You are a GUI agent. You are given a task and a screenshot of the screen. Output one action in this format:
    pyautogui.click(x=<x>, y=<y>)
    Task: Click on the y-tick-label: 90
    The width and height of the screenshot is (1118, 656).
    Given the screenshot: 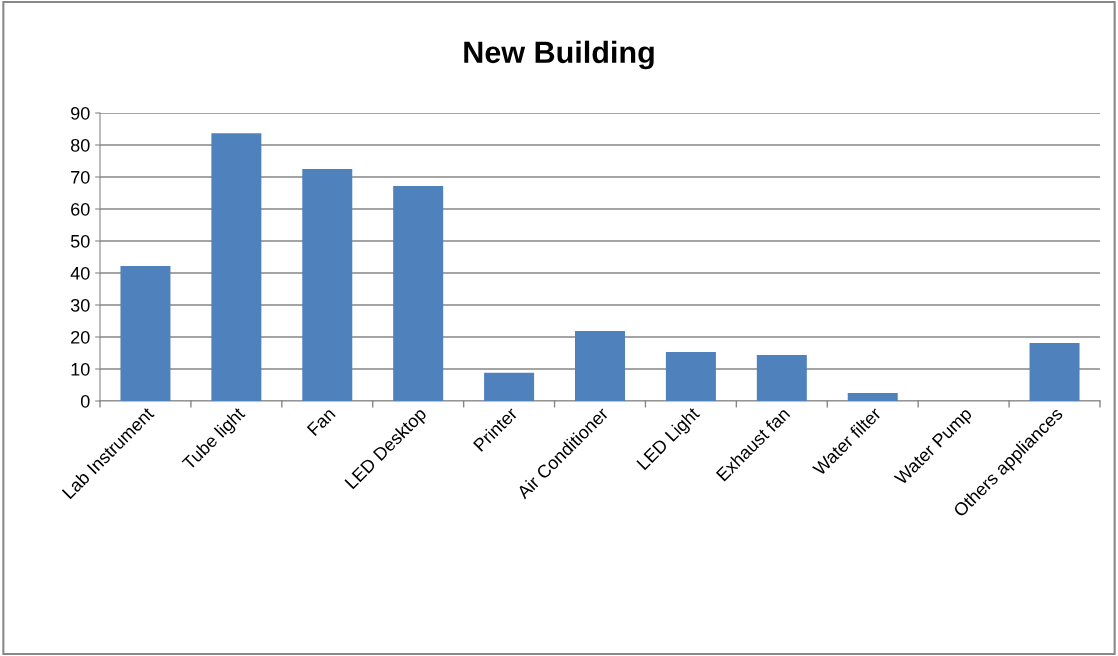 What is the action you would take?
    pyautogui.click(x=80, y=113)
    